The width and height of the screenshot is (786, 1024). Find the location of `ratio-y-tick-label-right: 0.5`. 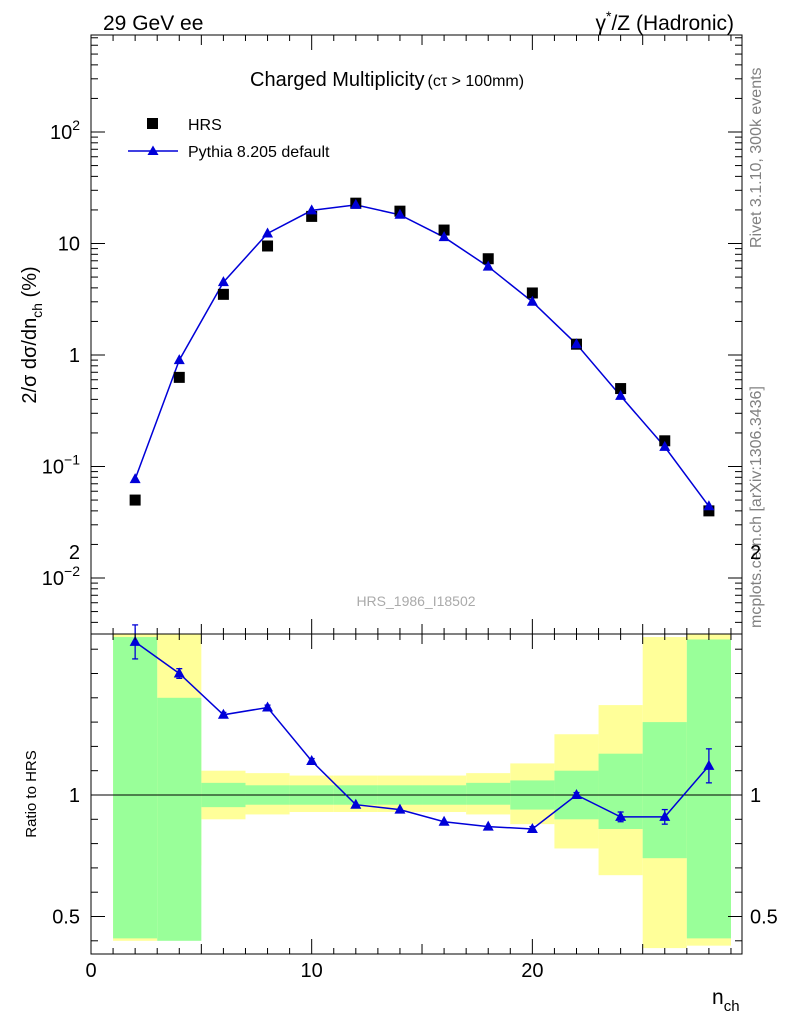

ratio-y-tick-label-right: 0.5 is located at coordinates (764, 918).